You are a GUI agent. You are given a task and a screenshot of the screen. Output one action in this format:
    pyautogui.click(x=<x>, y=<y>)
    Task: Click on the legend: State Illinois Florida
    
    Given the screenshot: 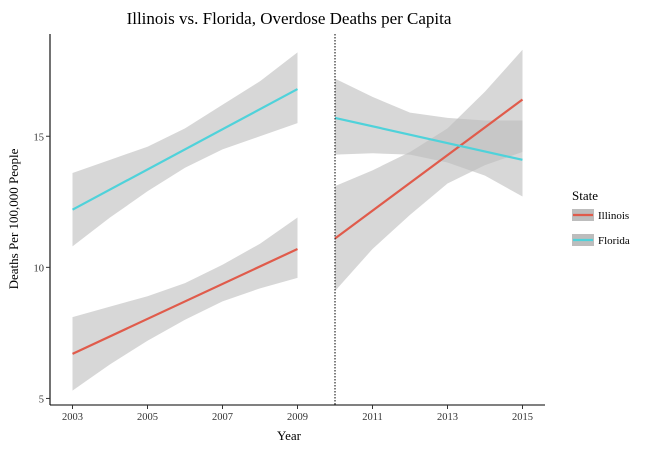 What is the action you would take?
    pyautogui.click(x=601, y=217)
    